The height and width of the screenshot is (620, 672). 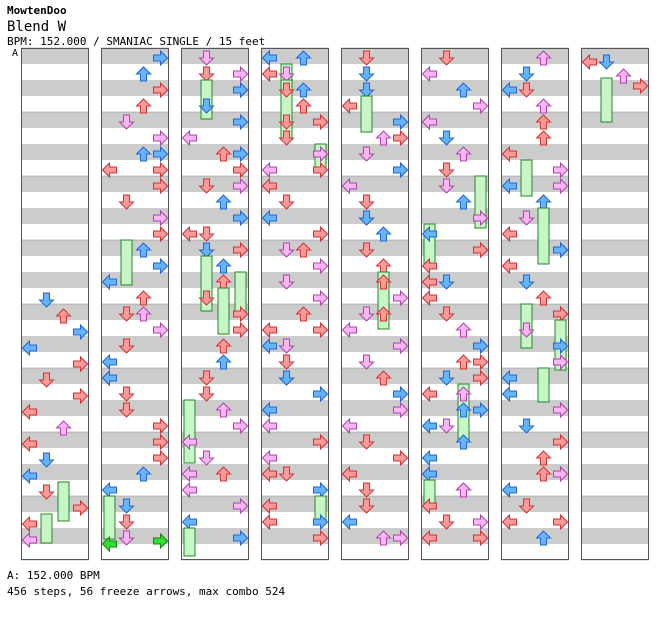 I want to click on song-title: Blend W, so click(x=37, y=27).